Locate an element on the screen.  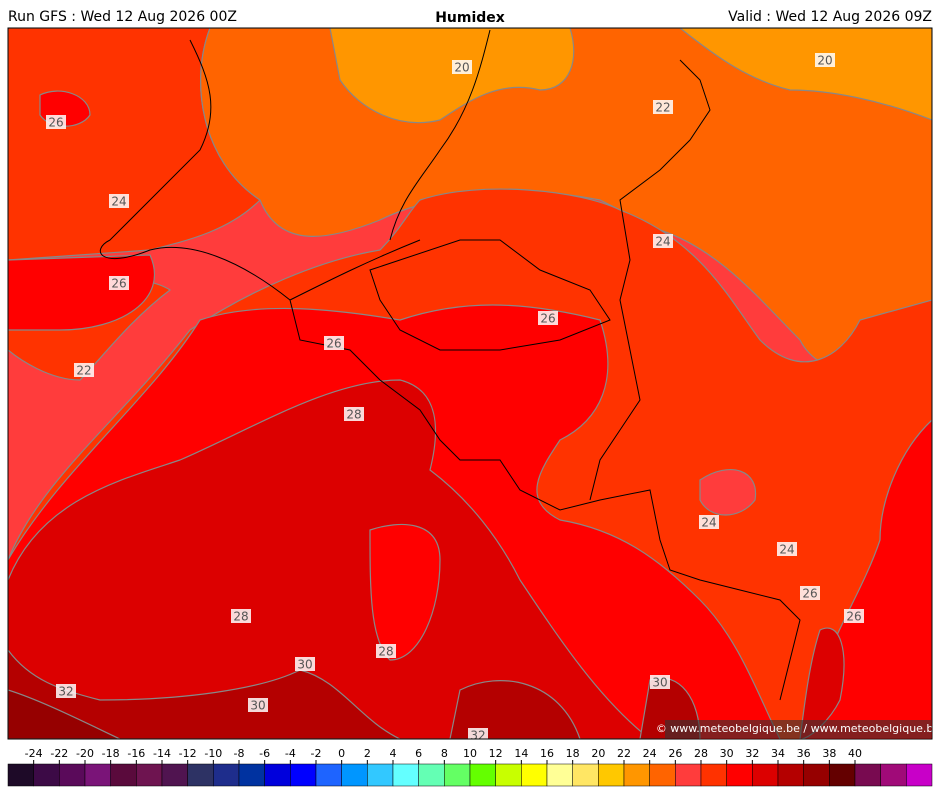
colorbar-tick-label: 18 is located at coordinates (573, 753).